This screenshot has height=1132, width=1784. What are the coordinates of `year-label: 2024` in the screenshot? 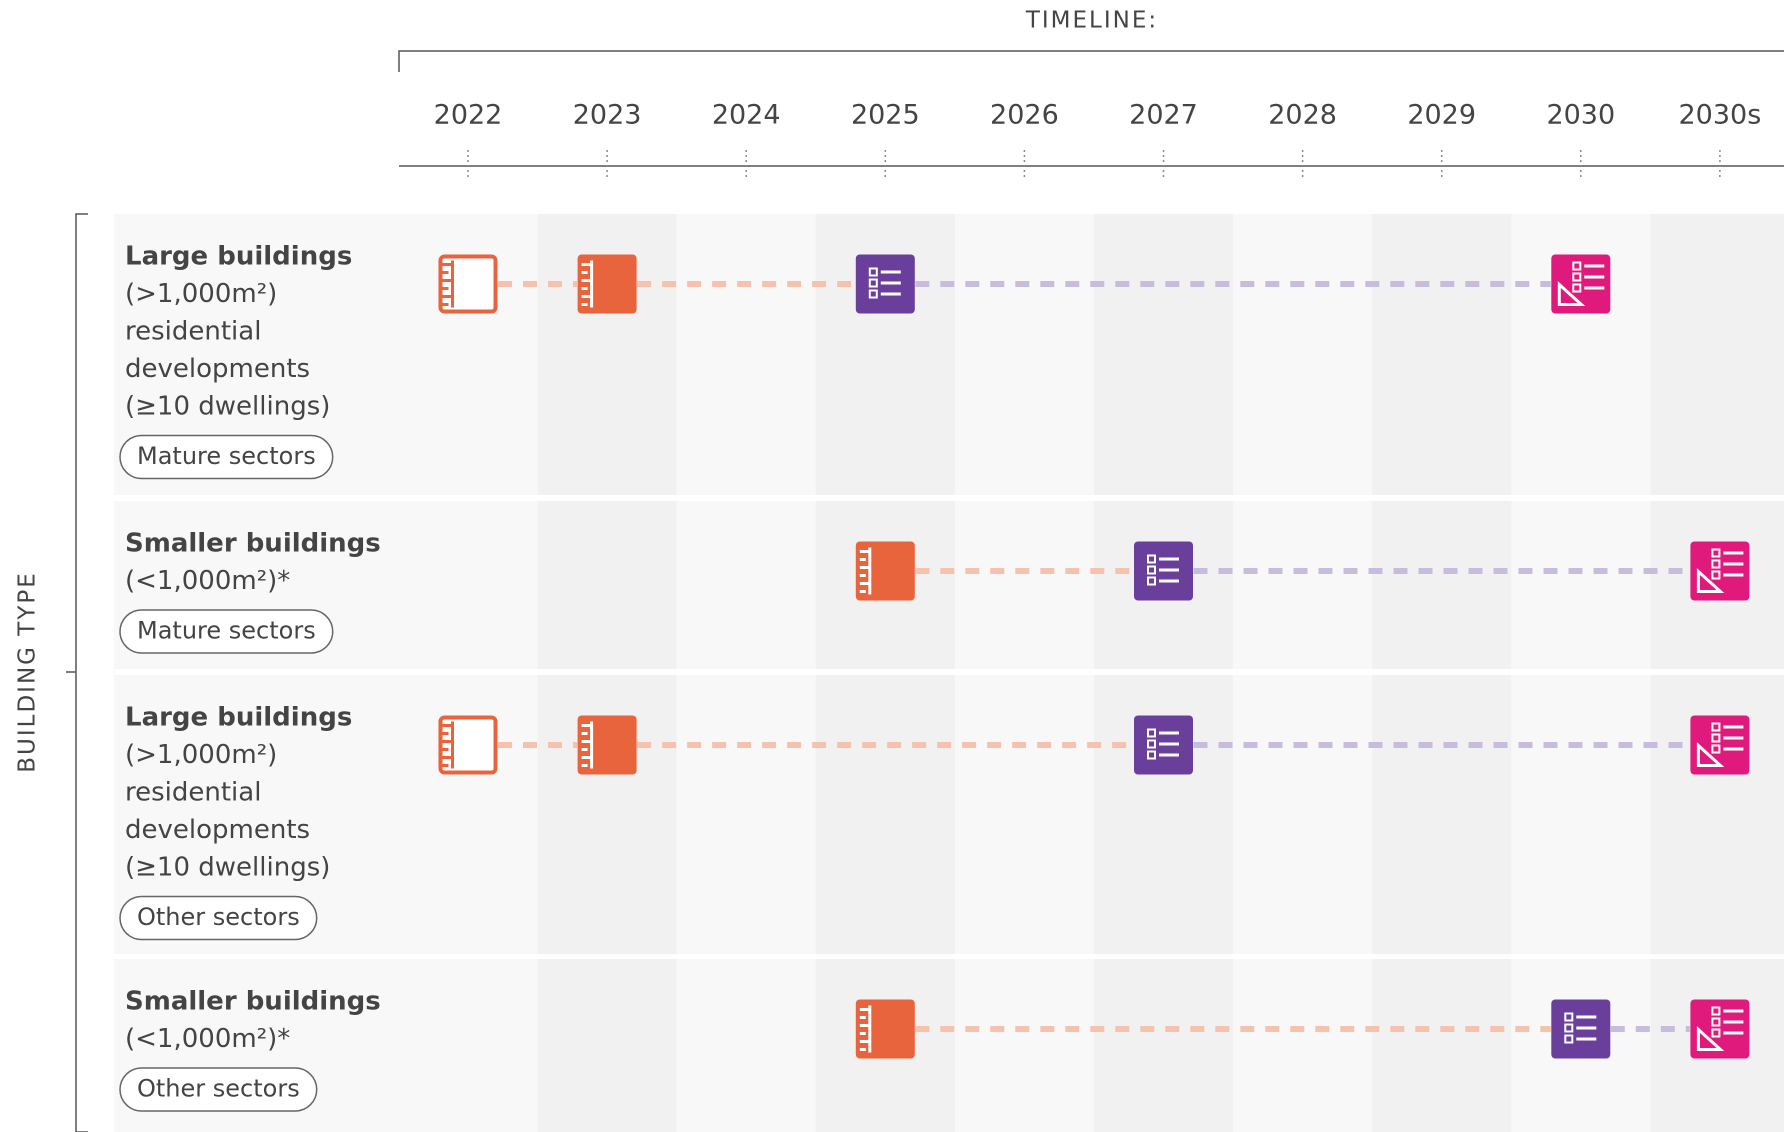 It's located at (746, 115).